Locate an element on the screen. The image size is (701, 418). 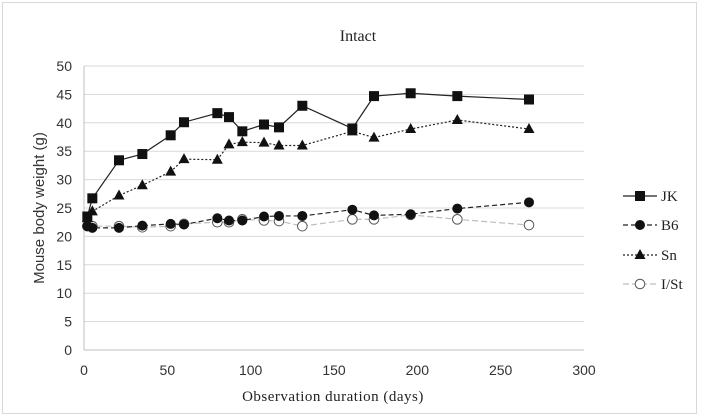
legend-label-i-st: I/St is located at coordinates (672, 285).